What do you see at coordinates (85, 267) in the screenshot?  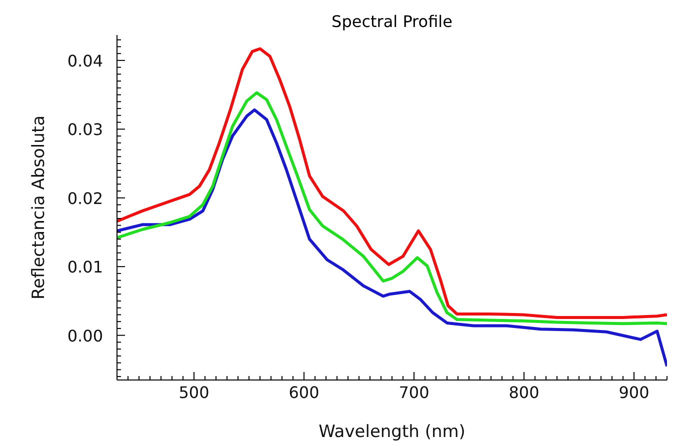 I see `y-tick-label: 0.01` at bounding box center [85, 267].